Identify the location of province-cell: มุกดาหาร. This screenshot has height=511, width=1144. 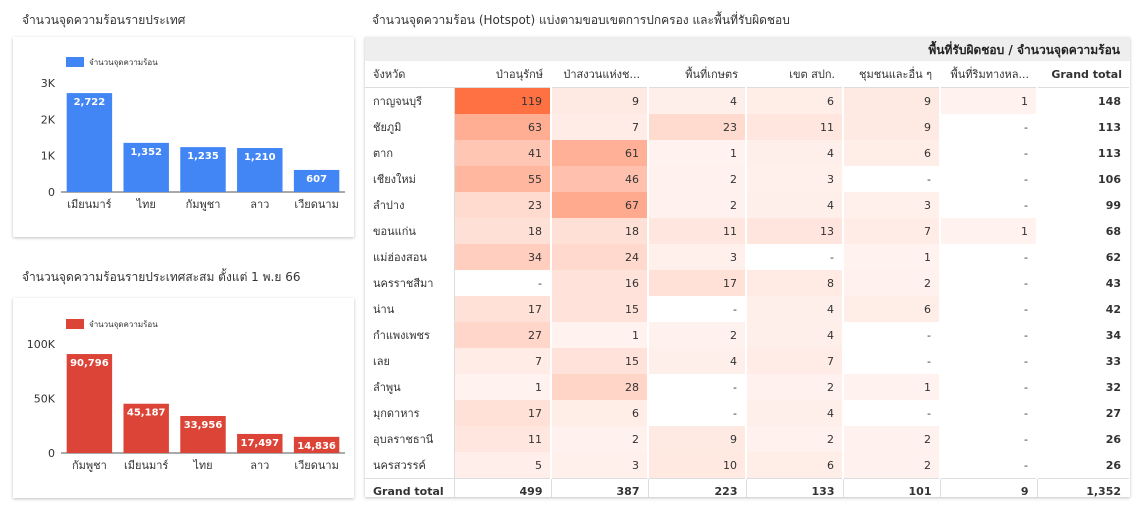
(410, 413).